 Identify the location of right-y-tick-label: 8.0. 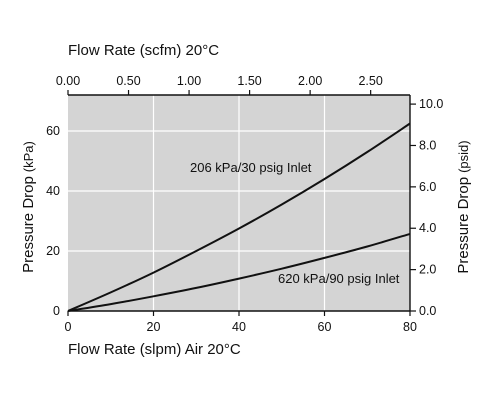
(427, 145).